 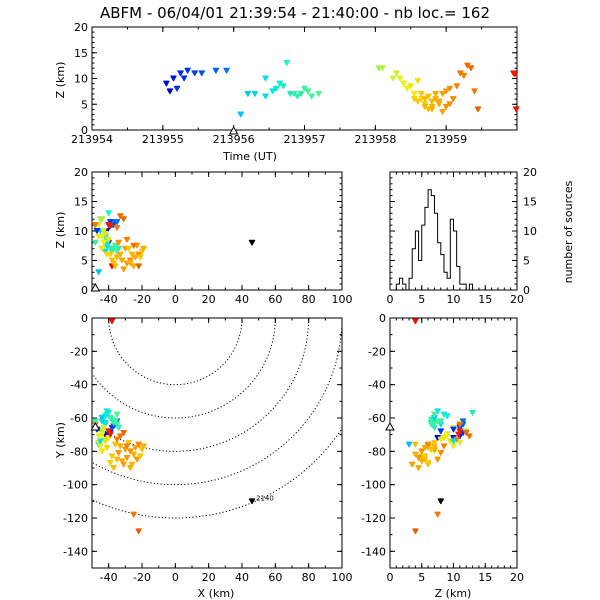 I want to click on zy-xtick-label: 20, so click(x=517, y=577).